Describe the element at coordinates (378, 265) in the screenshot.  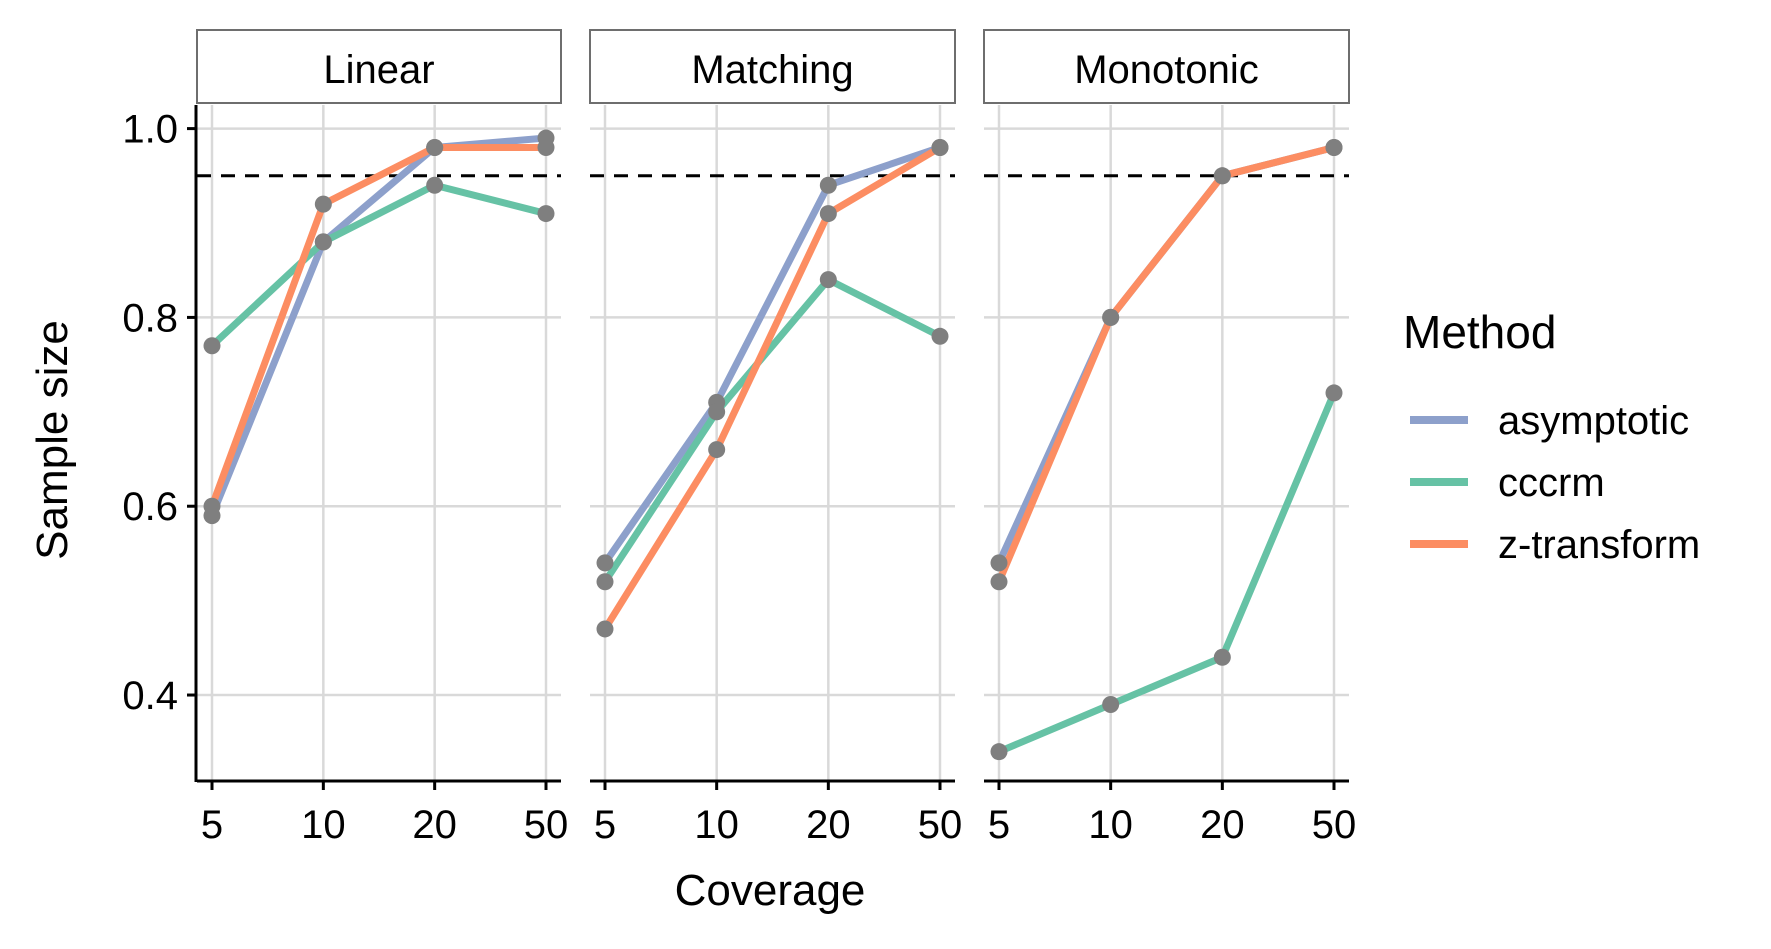
I see `series-line-cccrm-linear` at that location.